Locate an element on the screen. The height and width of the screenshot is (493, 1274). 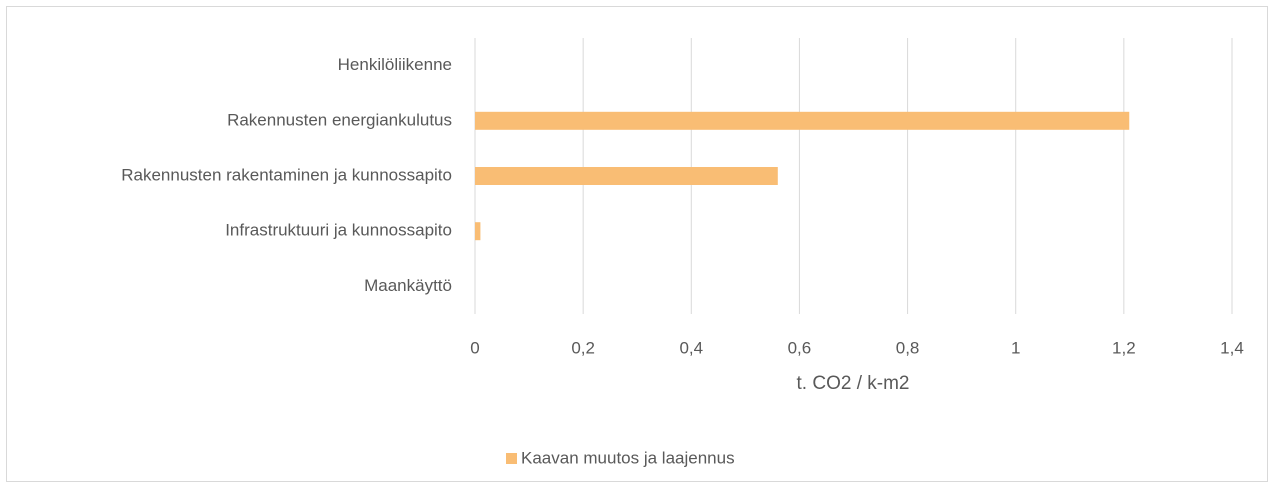
y-tick-label: Maankäyttö is located at coordinates (408, 285).